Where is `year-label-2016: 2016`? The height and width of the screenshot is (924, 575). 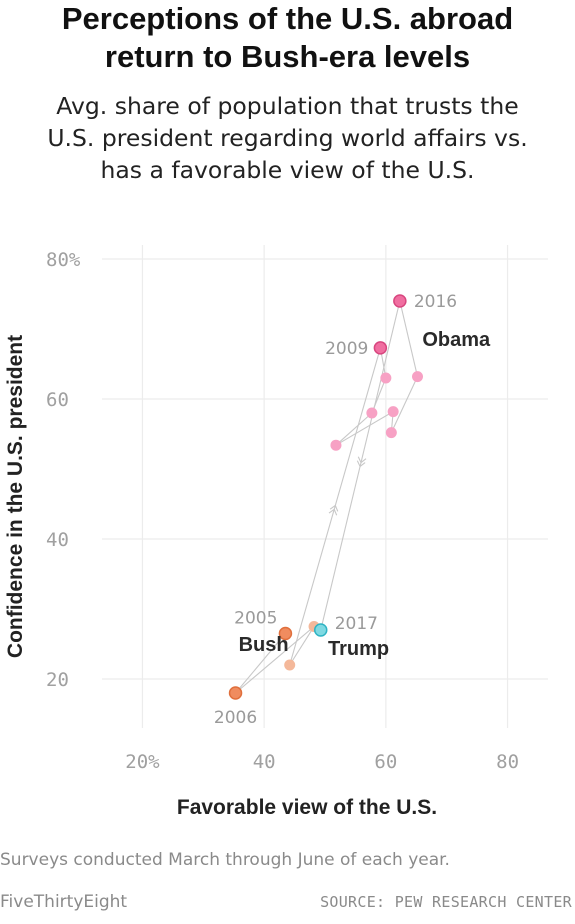 year-label-2016: 2016 is located at coordinates (435, 302).